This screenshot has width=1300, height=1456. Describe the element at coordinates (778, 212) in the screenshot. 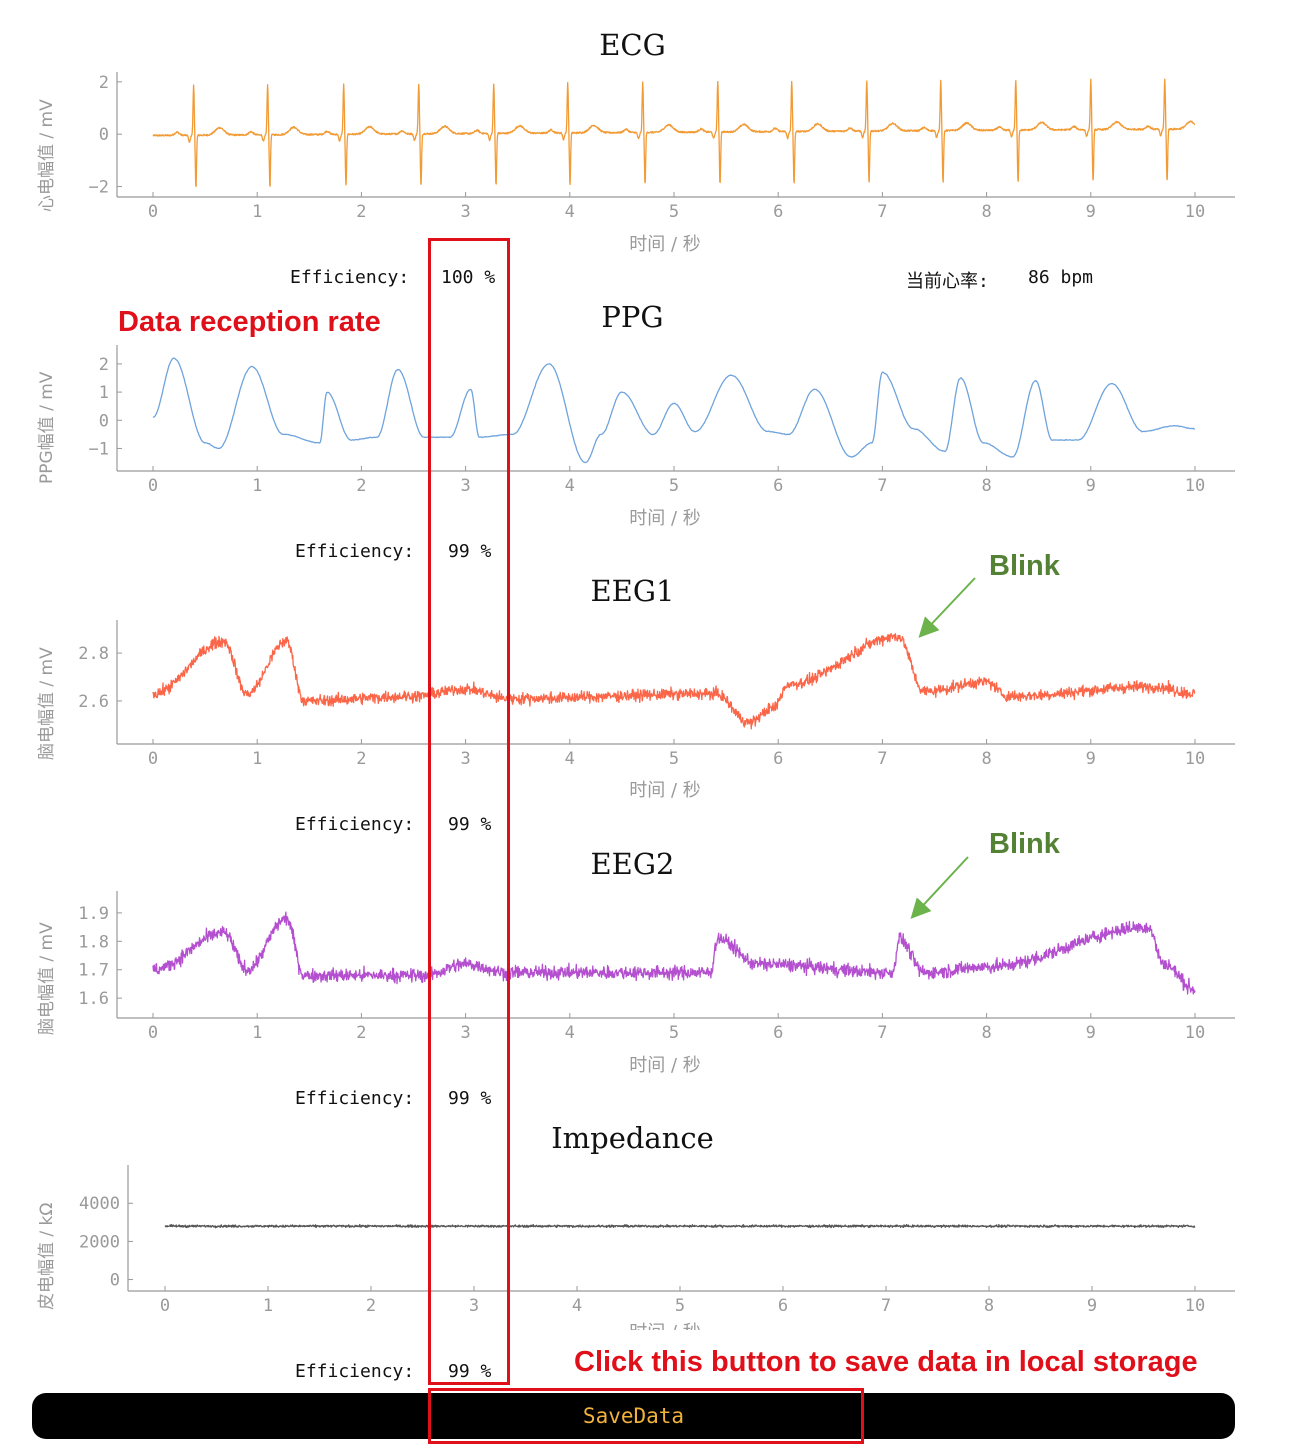

I see `ecg-x-tick-label: 6` at that location.